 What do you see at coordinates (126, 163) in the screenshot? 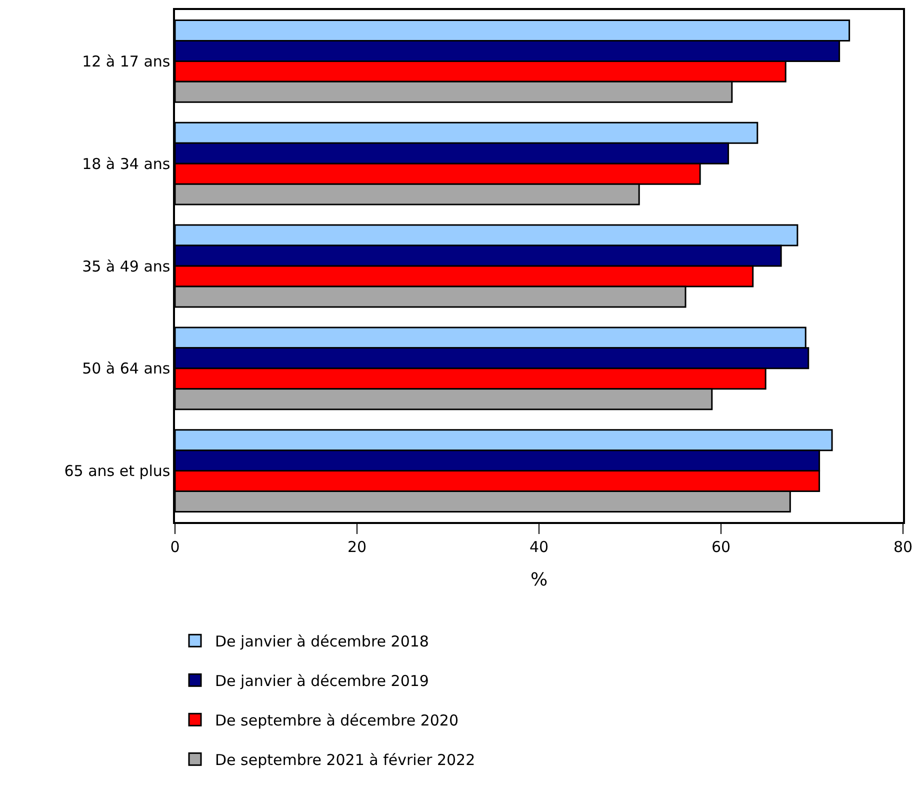
I see `y-tick-label: 18 à 34 ans` at bounding box center [126, 163].